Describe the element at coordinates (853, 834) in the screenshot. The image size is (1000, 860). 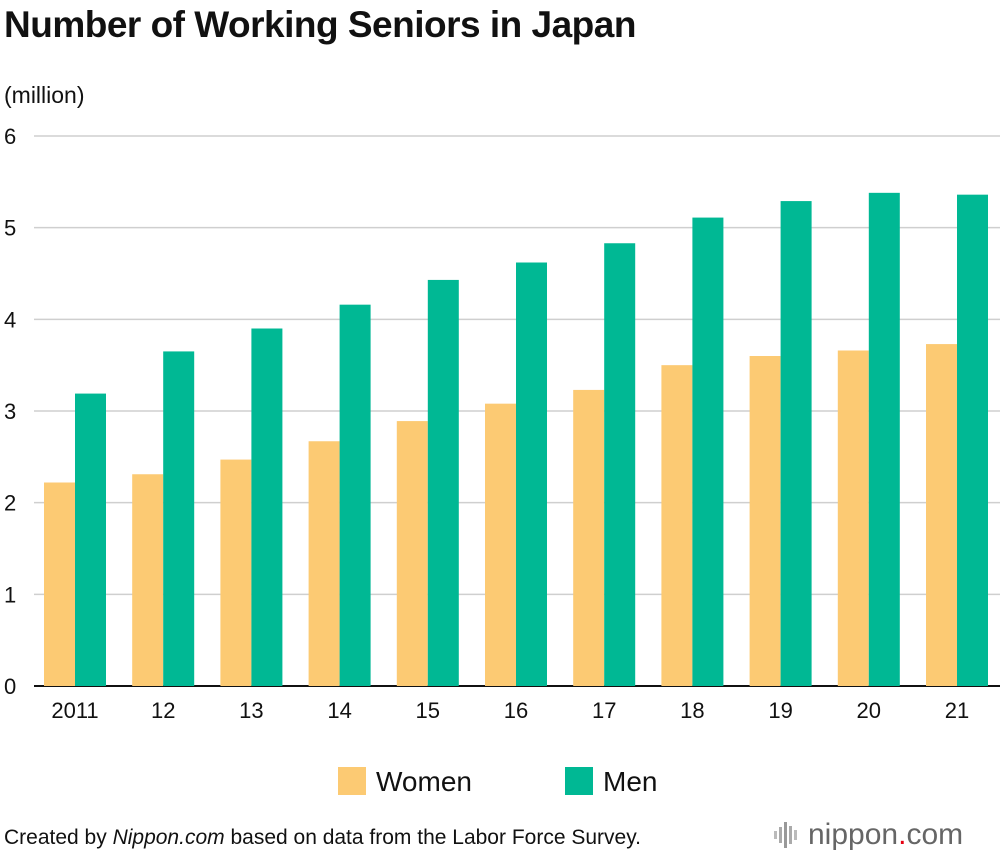
I see `logo-text-nippon: nippon` at that location.